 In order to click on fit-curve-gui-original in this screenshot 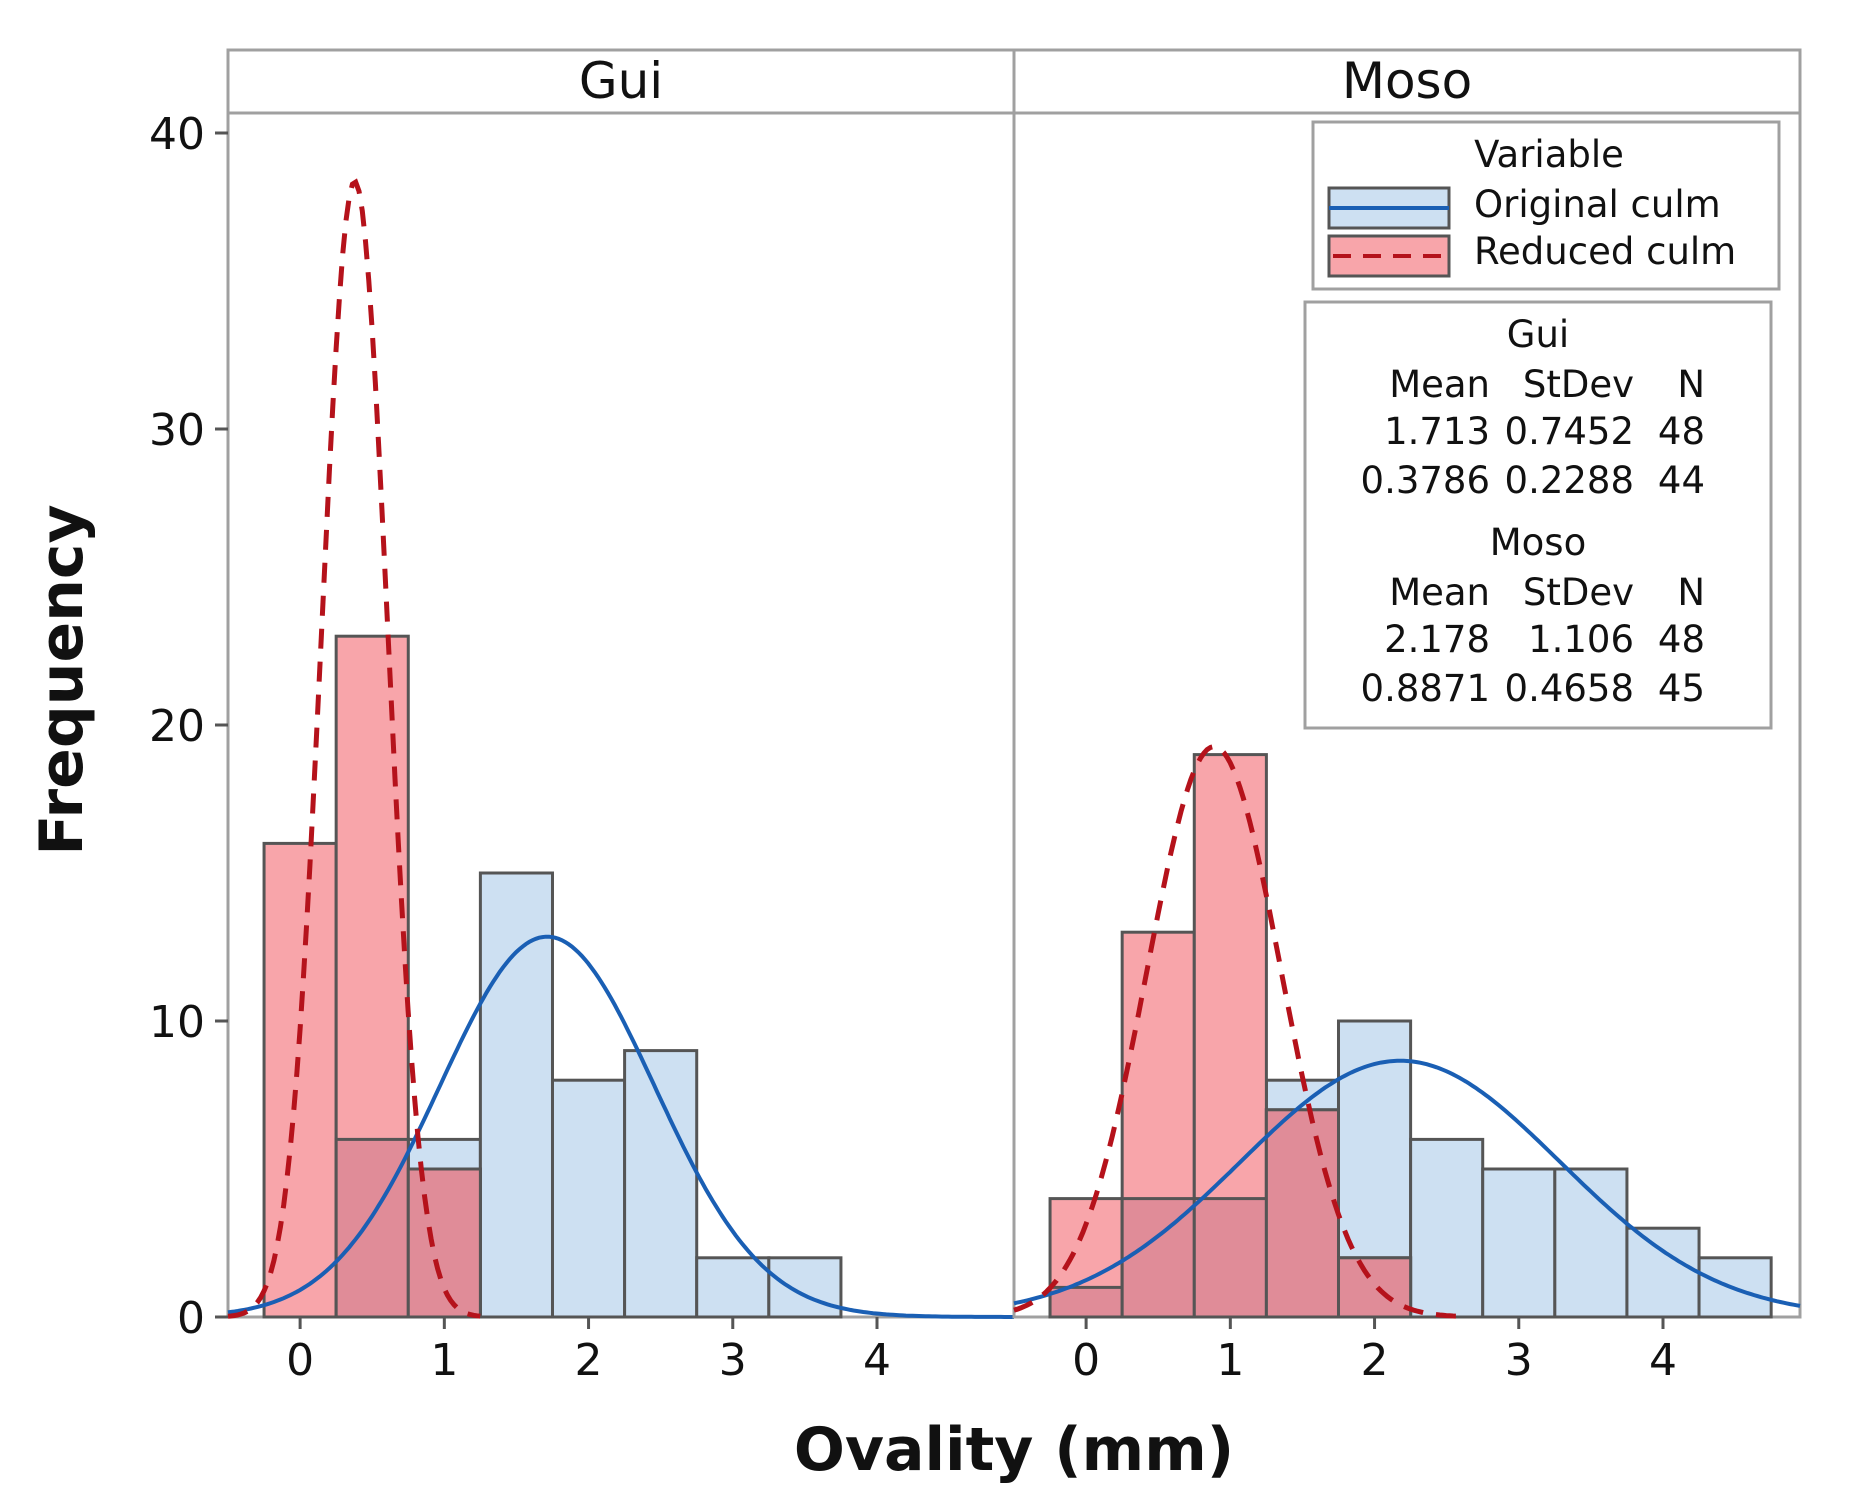, I will do `click(620, 1126)`.